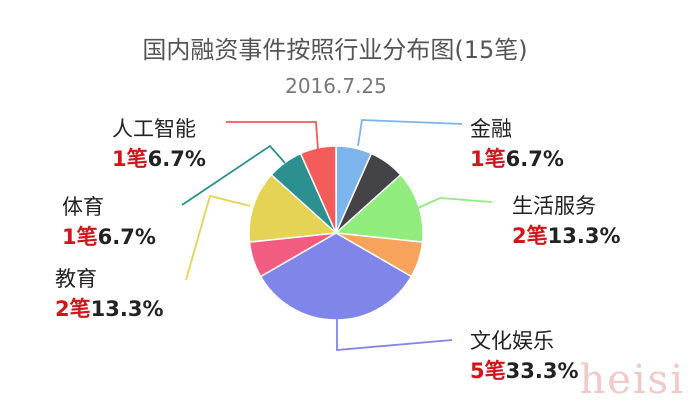 This screenshot has width=690, height=410. Describe the element at coordinates (334, 50) in the screenshot. I see `chart-title: 国内融资事件按照行业分布图(15笔)` at that location.